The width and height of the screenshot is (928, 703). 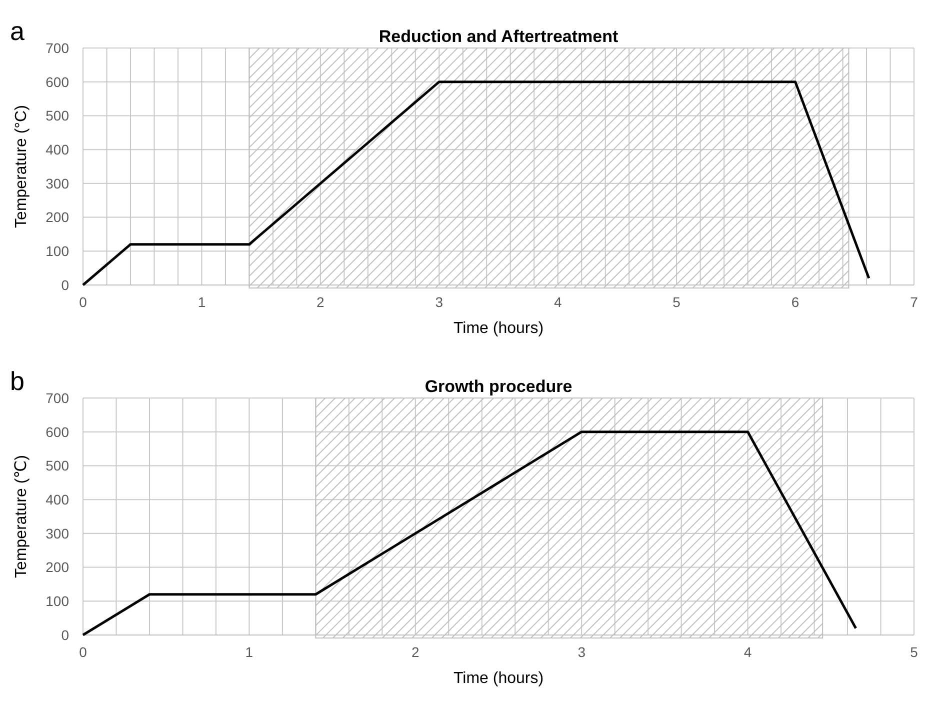 I want to click on x-tick-label: 6, so click(x=795, y=302).